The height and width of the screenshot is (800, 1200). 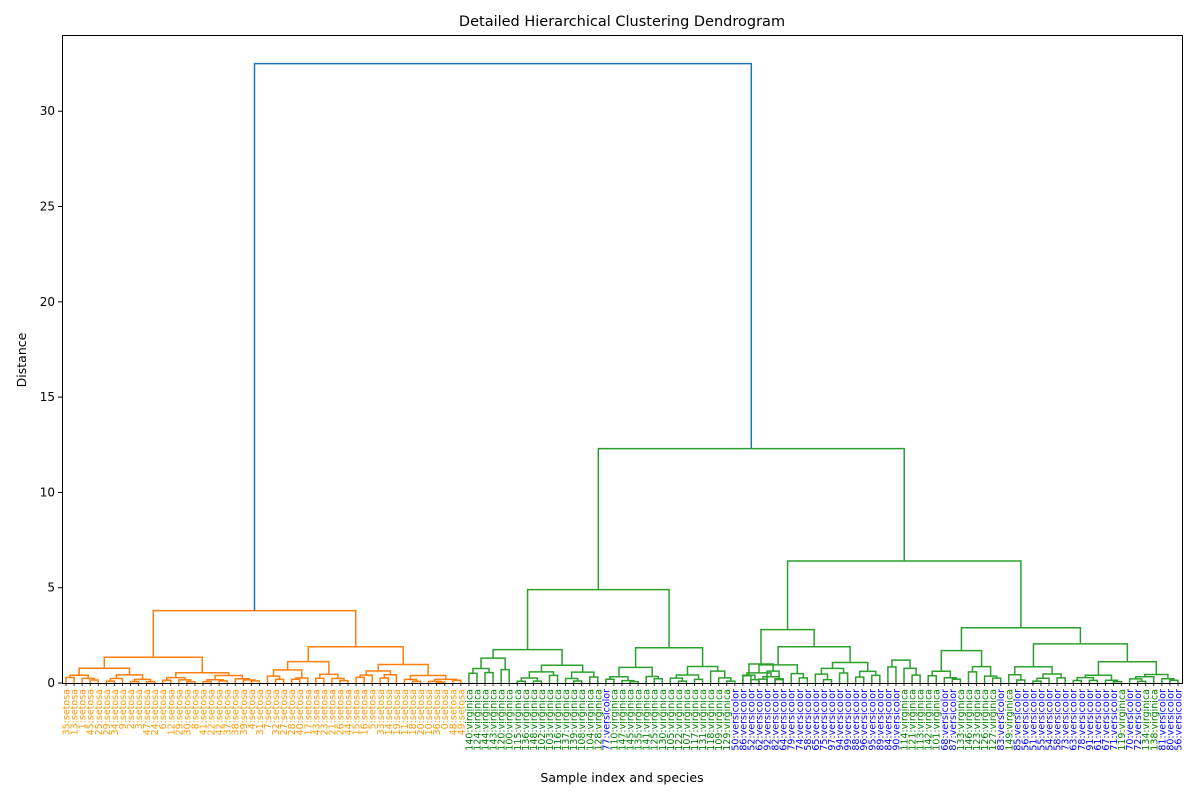 I want to click on leaf-label: 125:virginica, so click(x=655, y=720).